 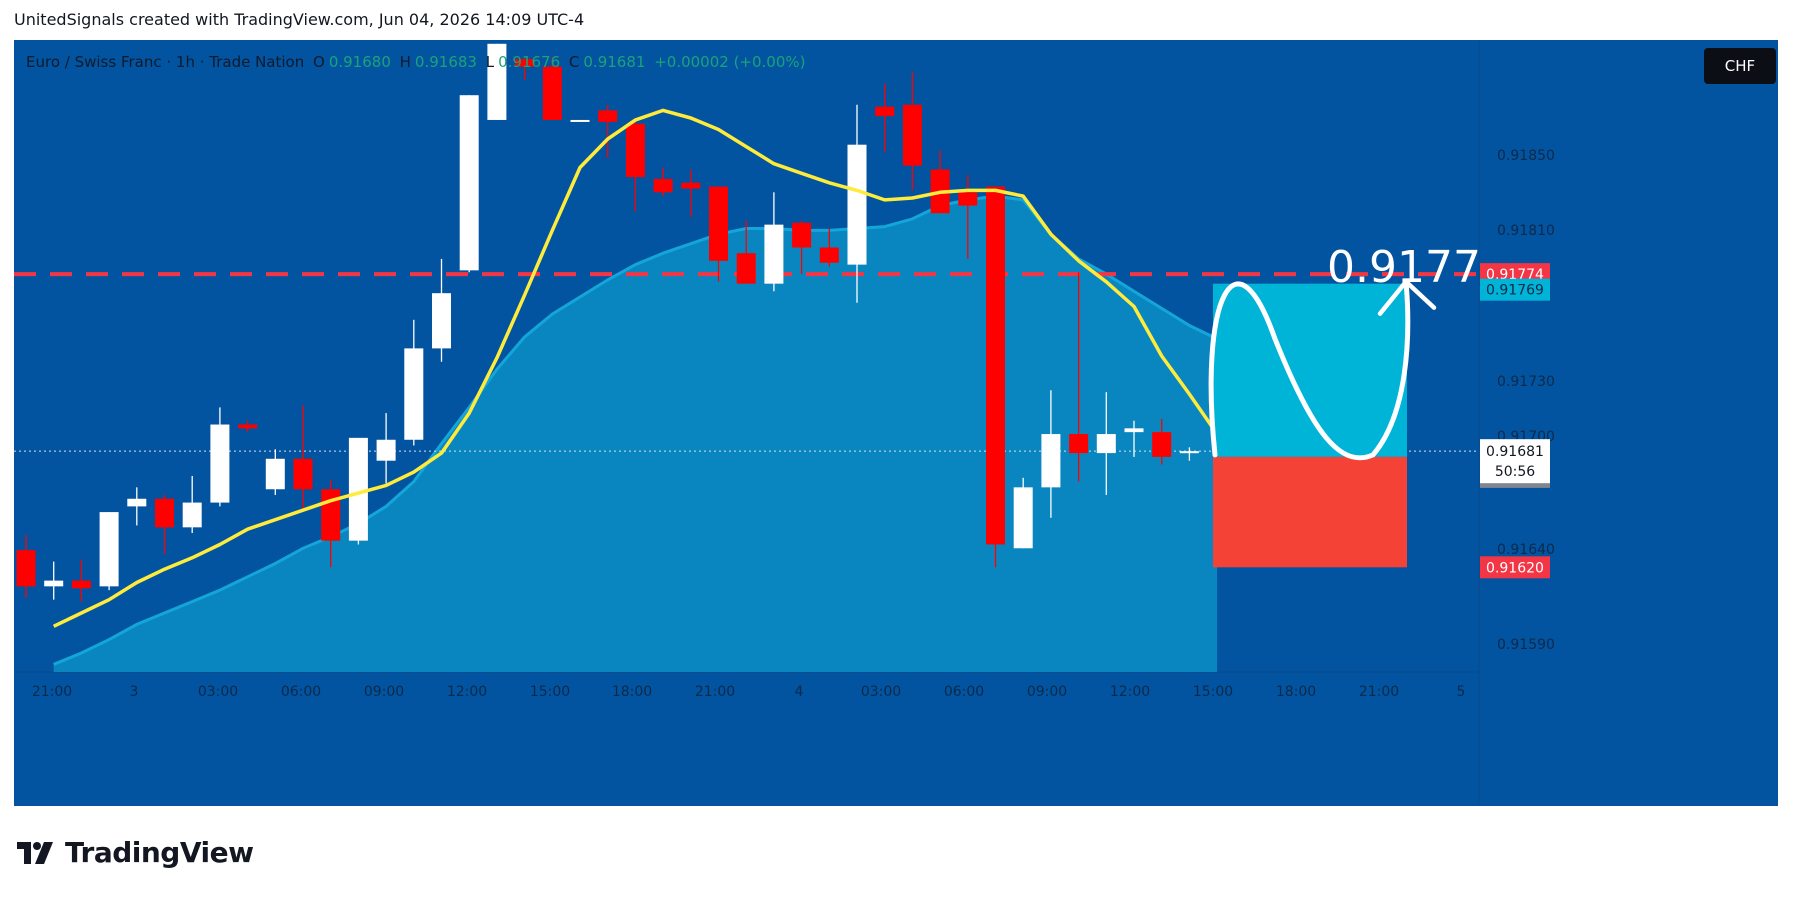 What do you see at coordinates (1407, 297) in the screenshot?
I see `forecast-arrow-icon` at bounding box center [1407, 297].